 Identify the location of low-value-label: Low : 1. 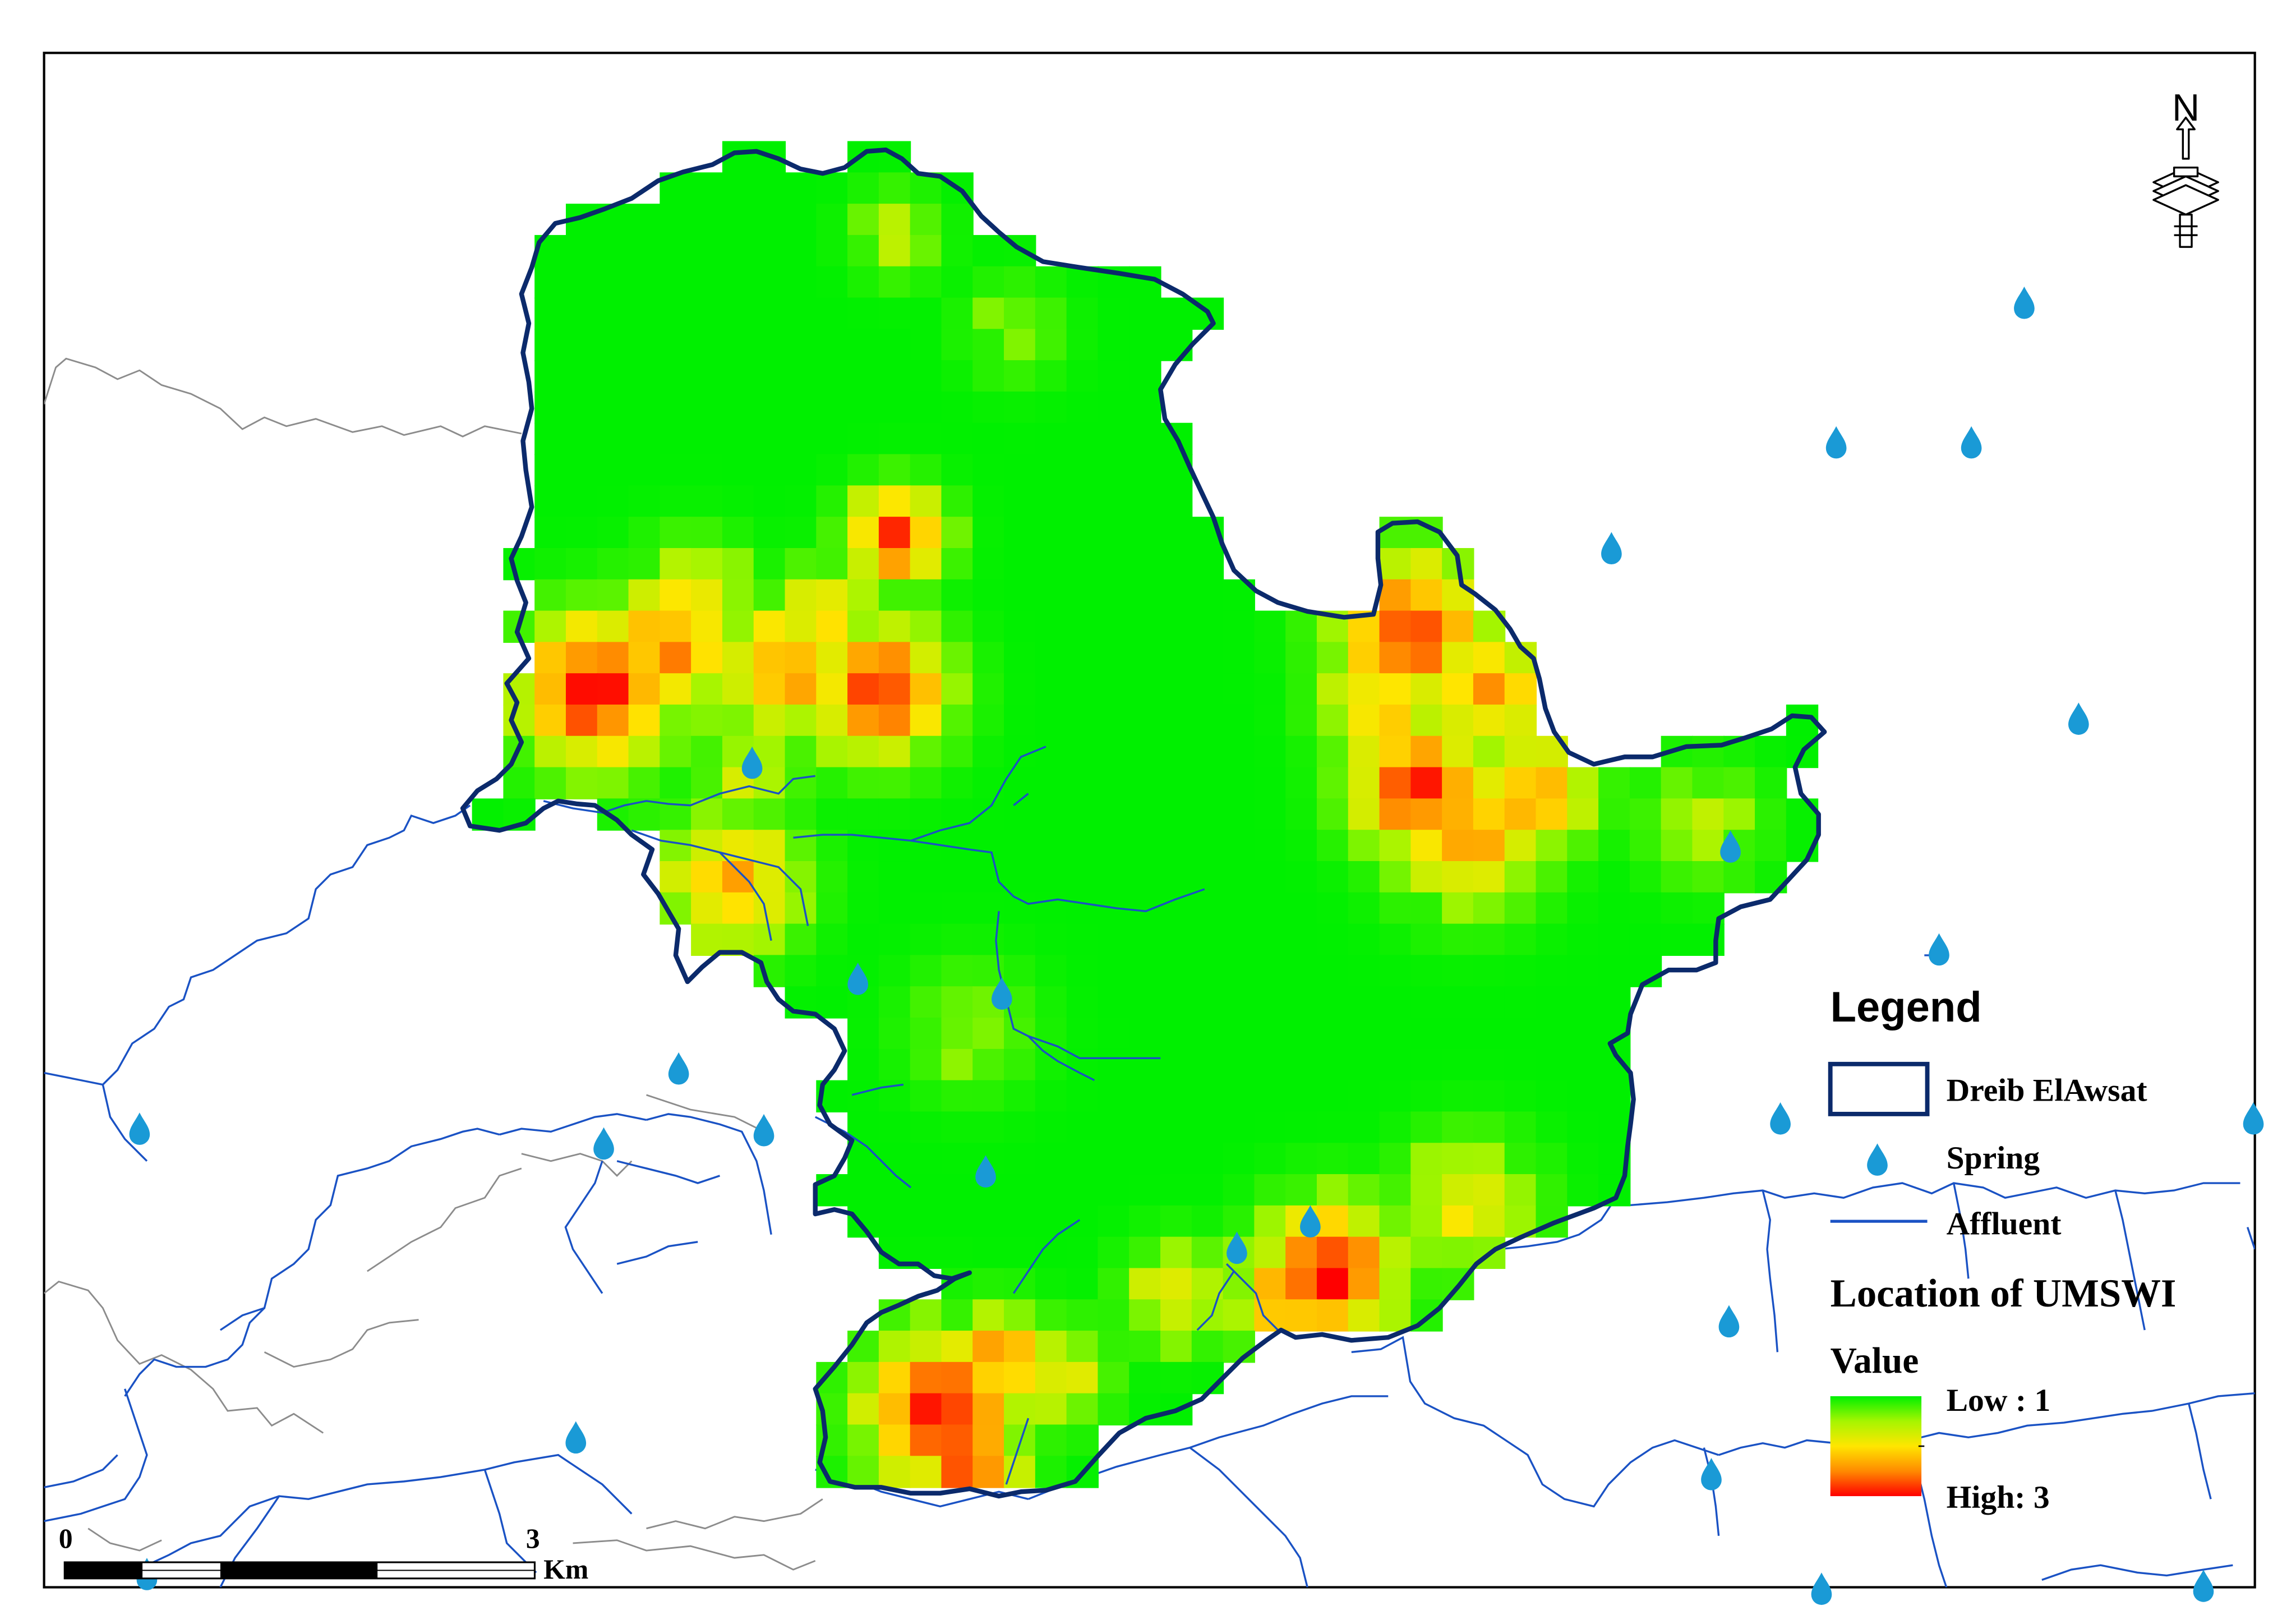
(1999, 1401).